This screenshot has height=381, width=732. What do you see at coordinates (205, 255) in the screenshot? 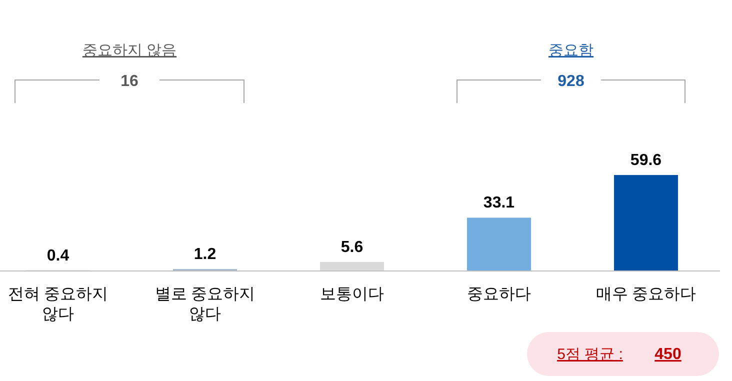
I see `data-label: 1.2` at bounding box center [205, 255].